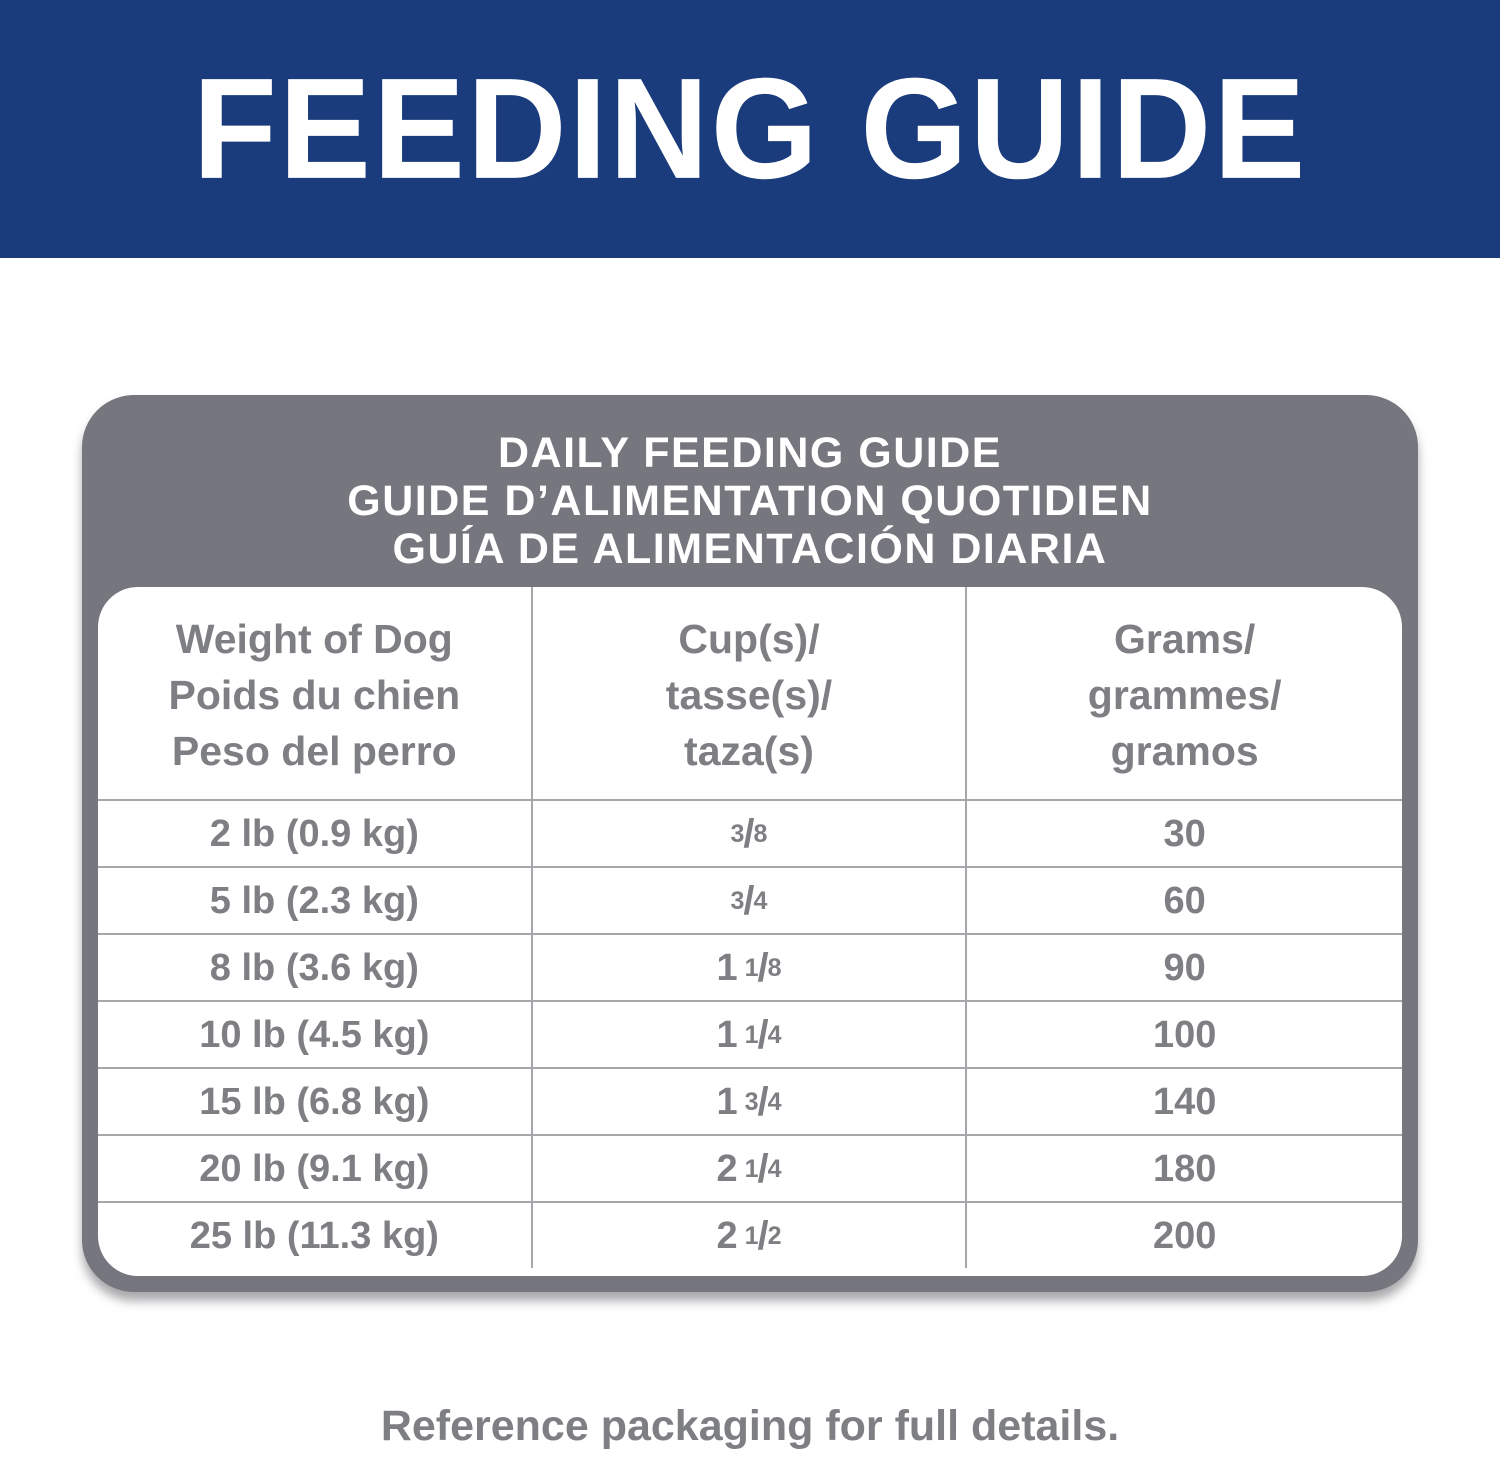  I want to click on table-row: 20 lb (9.1 kg) 2 1/4 180, so click(750, 1167).